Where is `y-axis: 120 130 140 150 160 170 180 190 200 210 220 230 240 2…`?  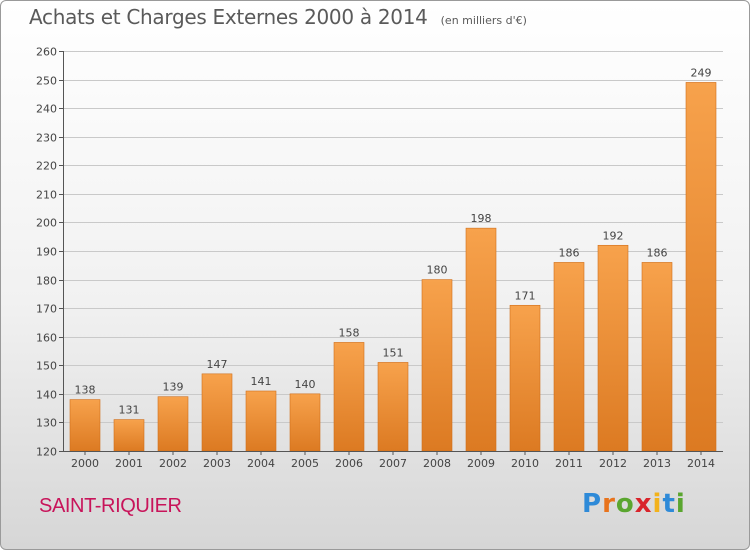
y-axis: 120 130 140 150 160 170 180 190 200 210 220 230 240 2… is located at coordinates (50, 252).